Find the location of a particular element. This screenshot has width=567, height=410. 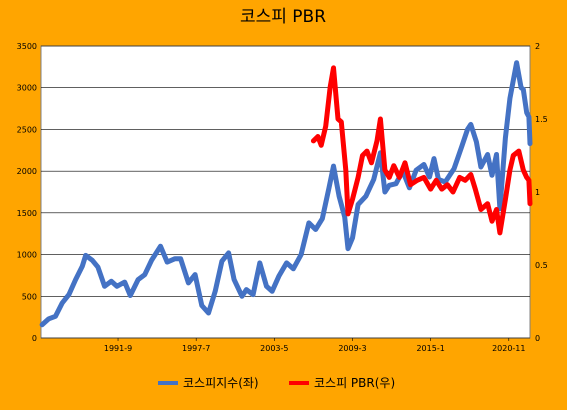

y-left-tick-label: 500 is located at coordinates (29, 296).